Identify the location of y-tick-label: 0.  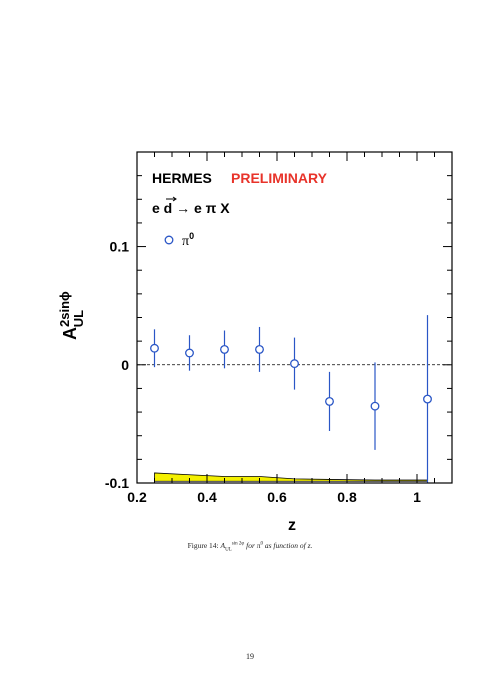
(125, 365).